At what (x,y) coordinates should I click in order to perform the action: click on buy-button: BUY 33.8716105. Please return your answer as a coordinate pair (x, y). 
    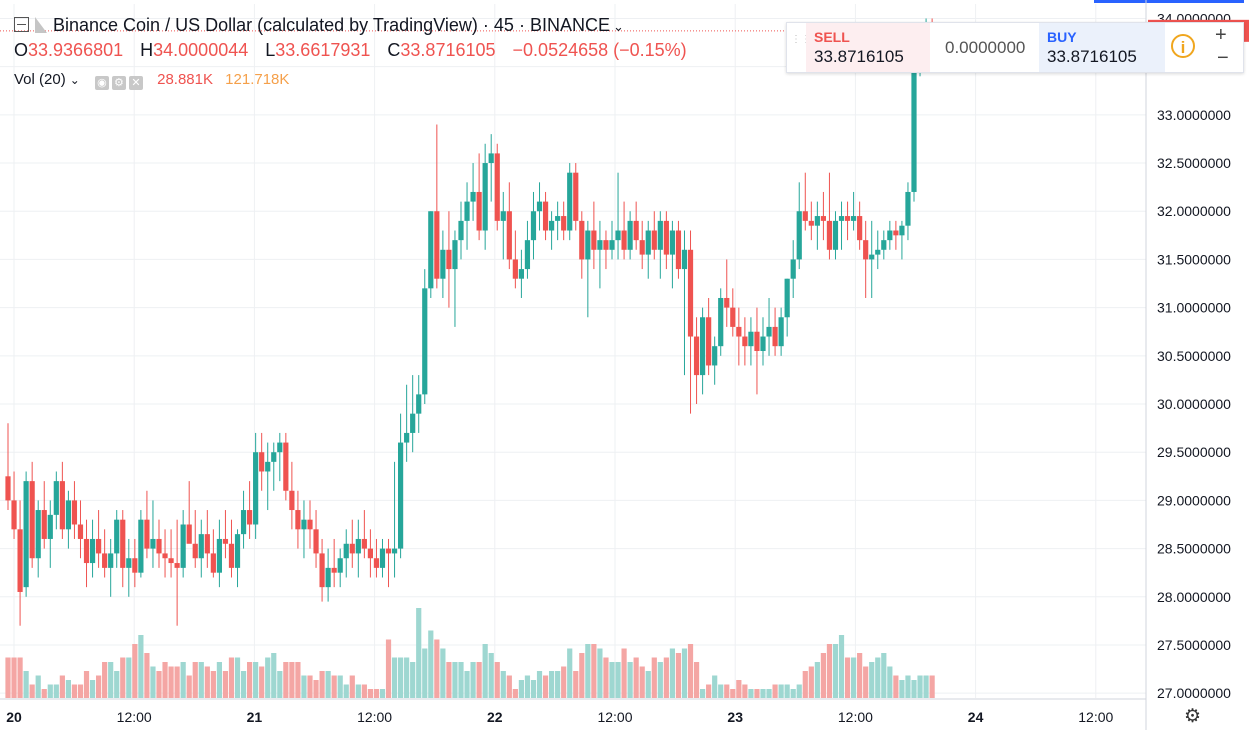
    Looking at the image, I should click on (1102, 47).